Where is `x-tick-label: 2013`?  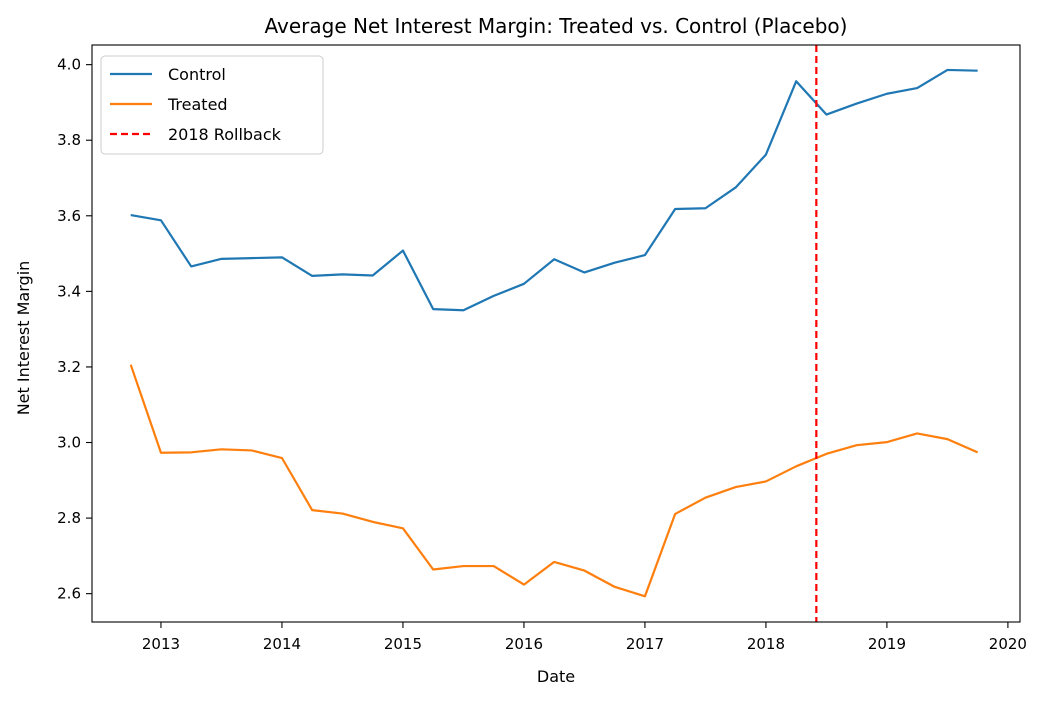
x-tick-label: 2013 is located at coordinates (161, 644).